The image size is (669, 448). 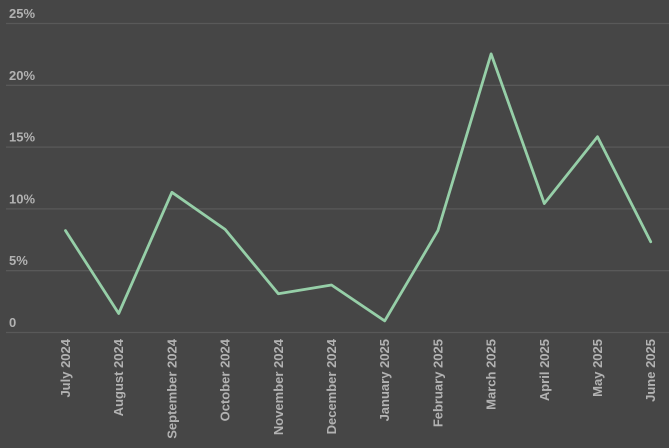 What do you see at coordinates (650, 370) in the screenshot?
I see `x-axis-tick-label: June 2025` at bounding box center [650, 370].